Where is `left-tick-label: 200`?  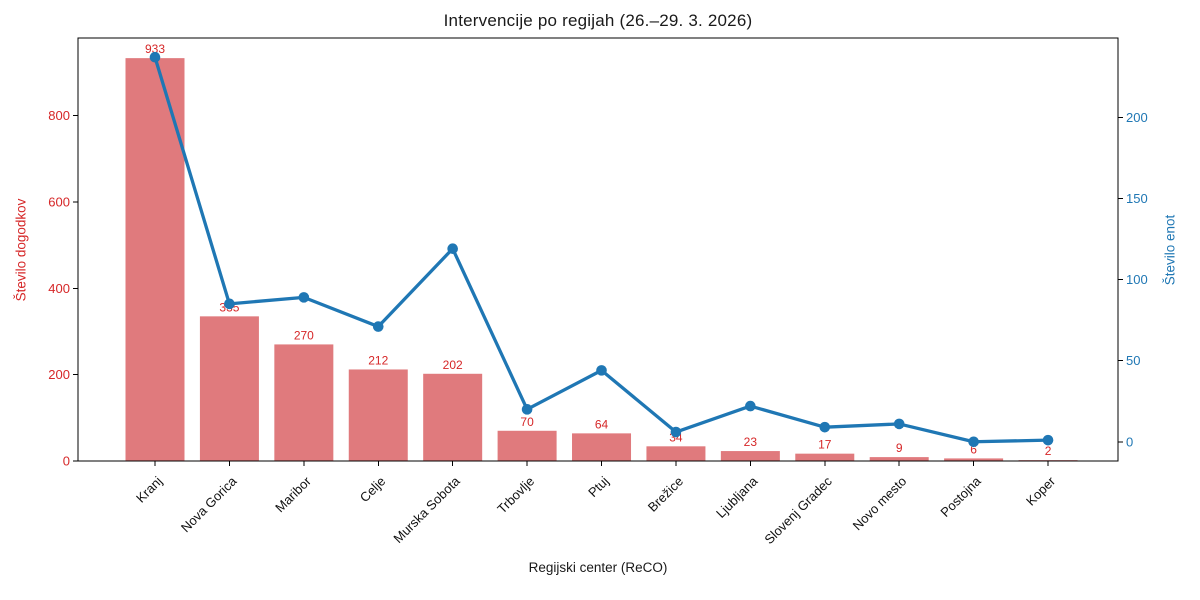 left-tick-label: 200 is located at coordinates (59, 374).